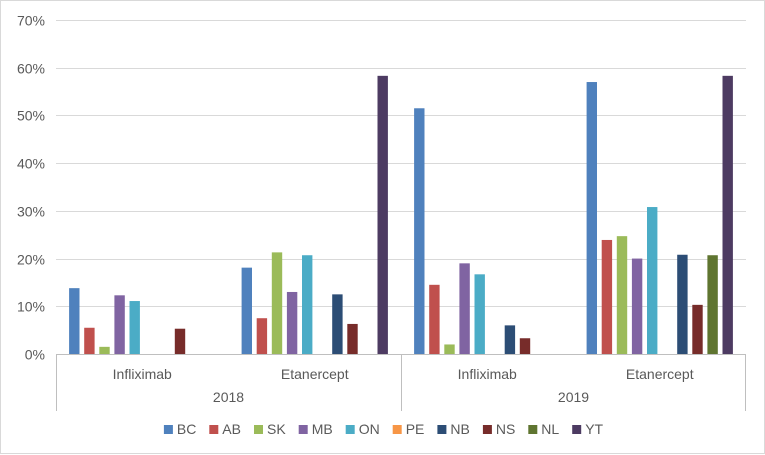  What do you see at coordinates (31, 164) in the screenshot?
I see `y-tick-label: 40%` at bounding box center [31, 164].